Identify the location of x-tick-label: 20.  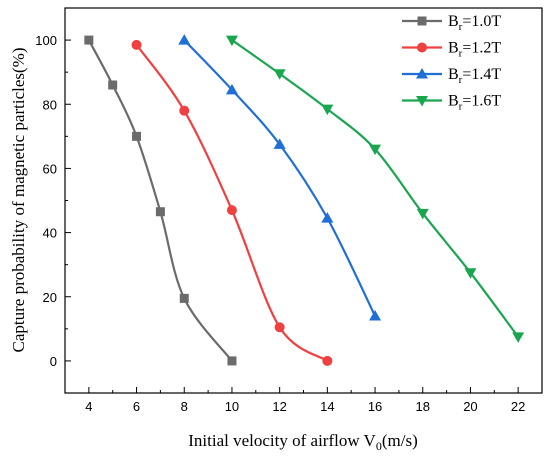
(470, 406).